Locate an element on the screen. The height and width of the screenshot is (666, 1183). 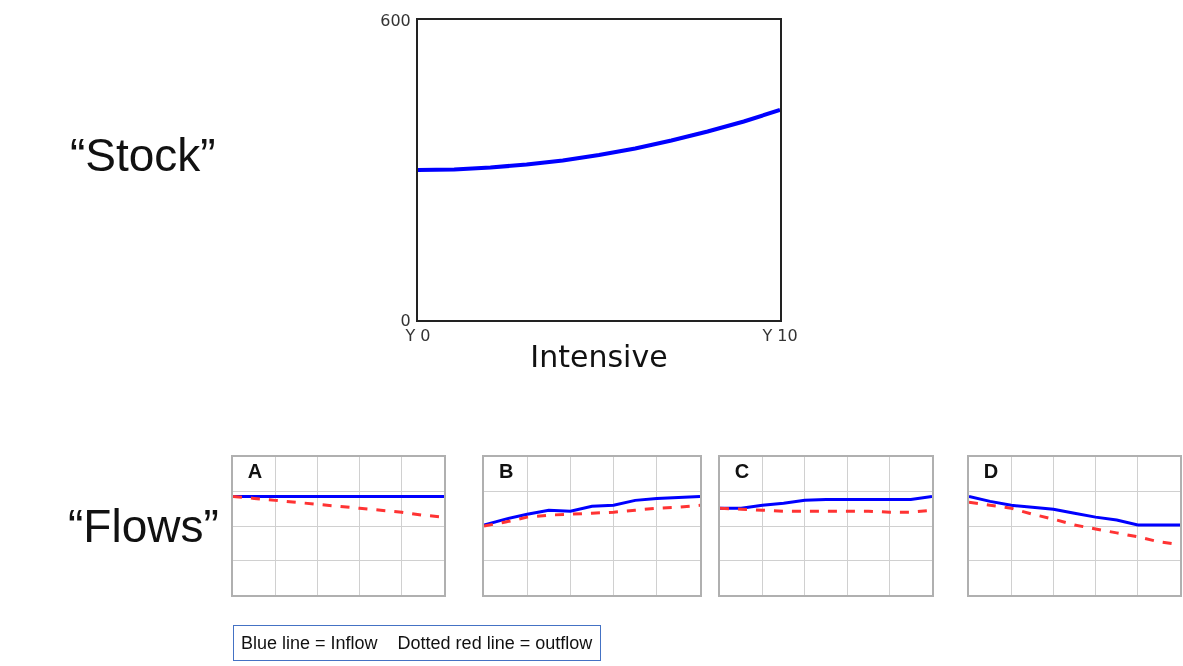
line-series is located at coordinates (599, 140).